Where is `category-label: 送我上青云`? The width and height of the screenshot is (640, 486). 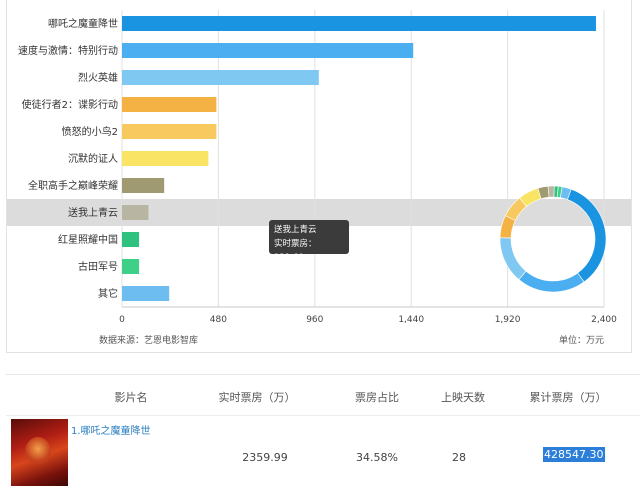
category-label: 送我上青云 is located at coordinates (93, 212).